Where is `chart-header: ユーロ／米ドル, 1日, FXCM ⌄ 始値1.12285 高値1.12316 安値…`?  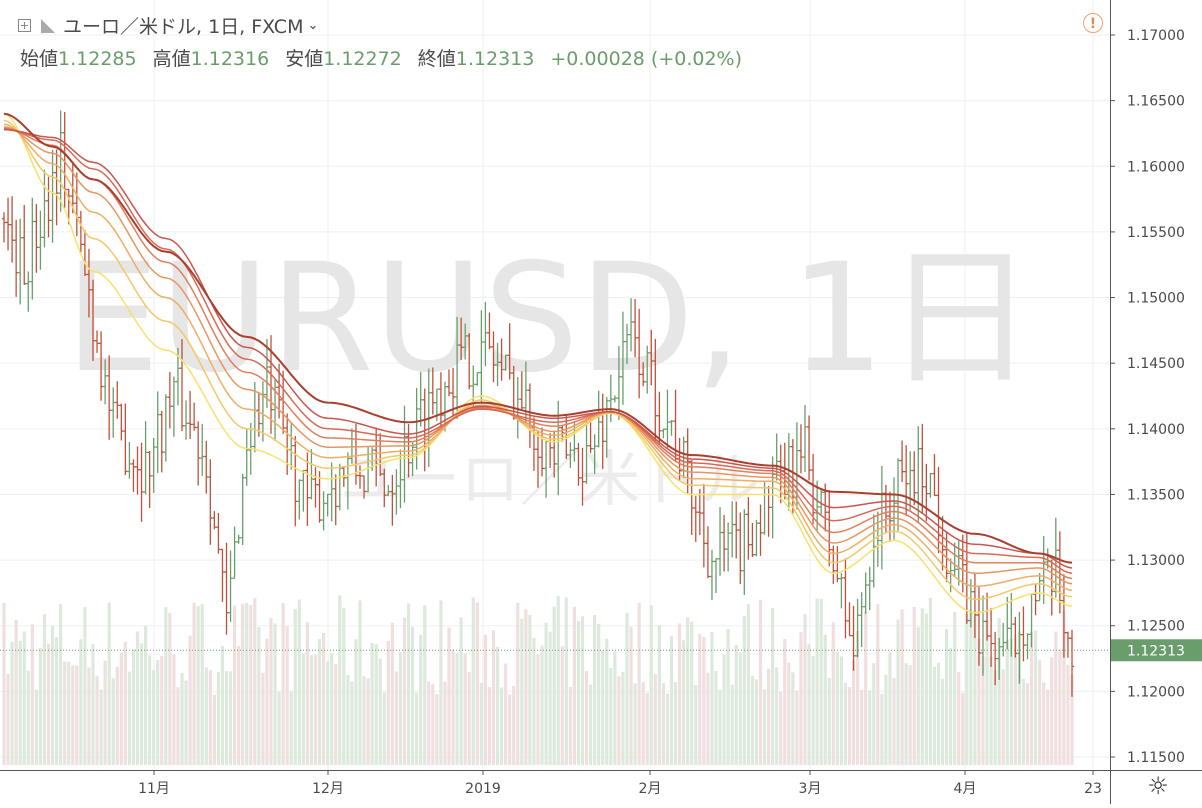 chart-header: ユーロ／米ドル, 1日, FXCM ⌄ 始値1.12285 高値1.12316 安値… is located at coordinates (555, 40).